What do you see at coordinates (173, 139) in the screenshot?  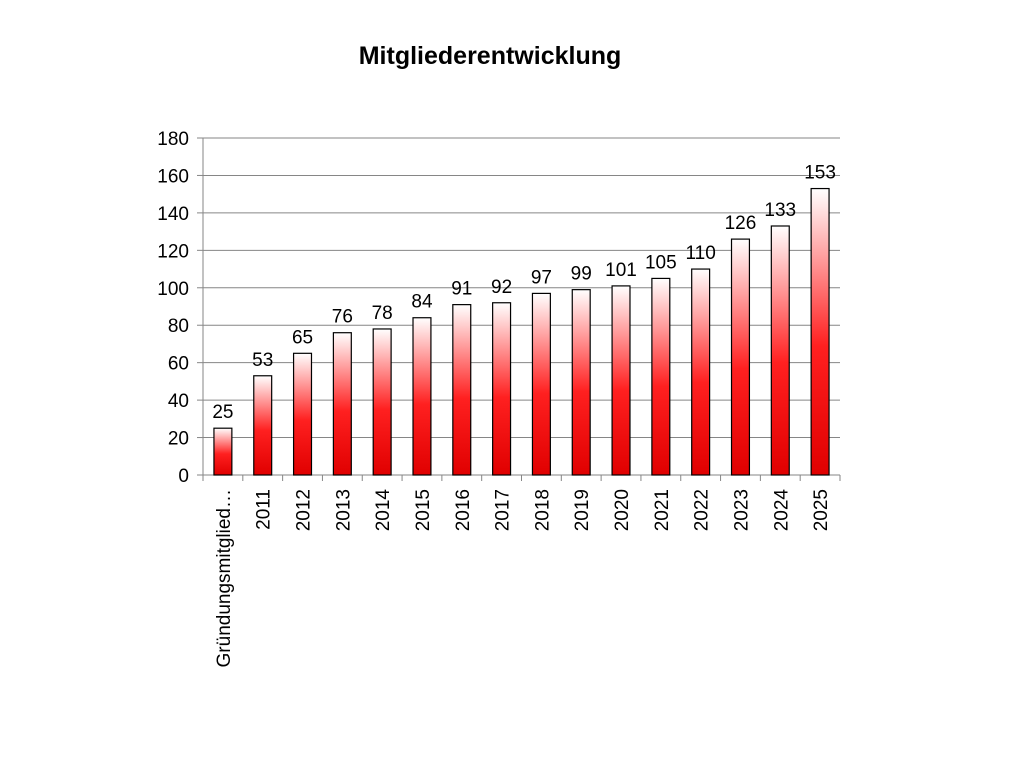 I see `y-tick-label: 180` at bounding box center [173, 139].